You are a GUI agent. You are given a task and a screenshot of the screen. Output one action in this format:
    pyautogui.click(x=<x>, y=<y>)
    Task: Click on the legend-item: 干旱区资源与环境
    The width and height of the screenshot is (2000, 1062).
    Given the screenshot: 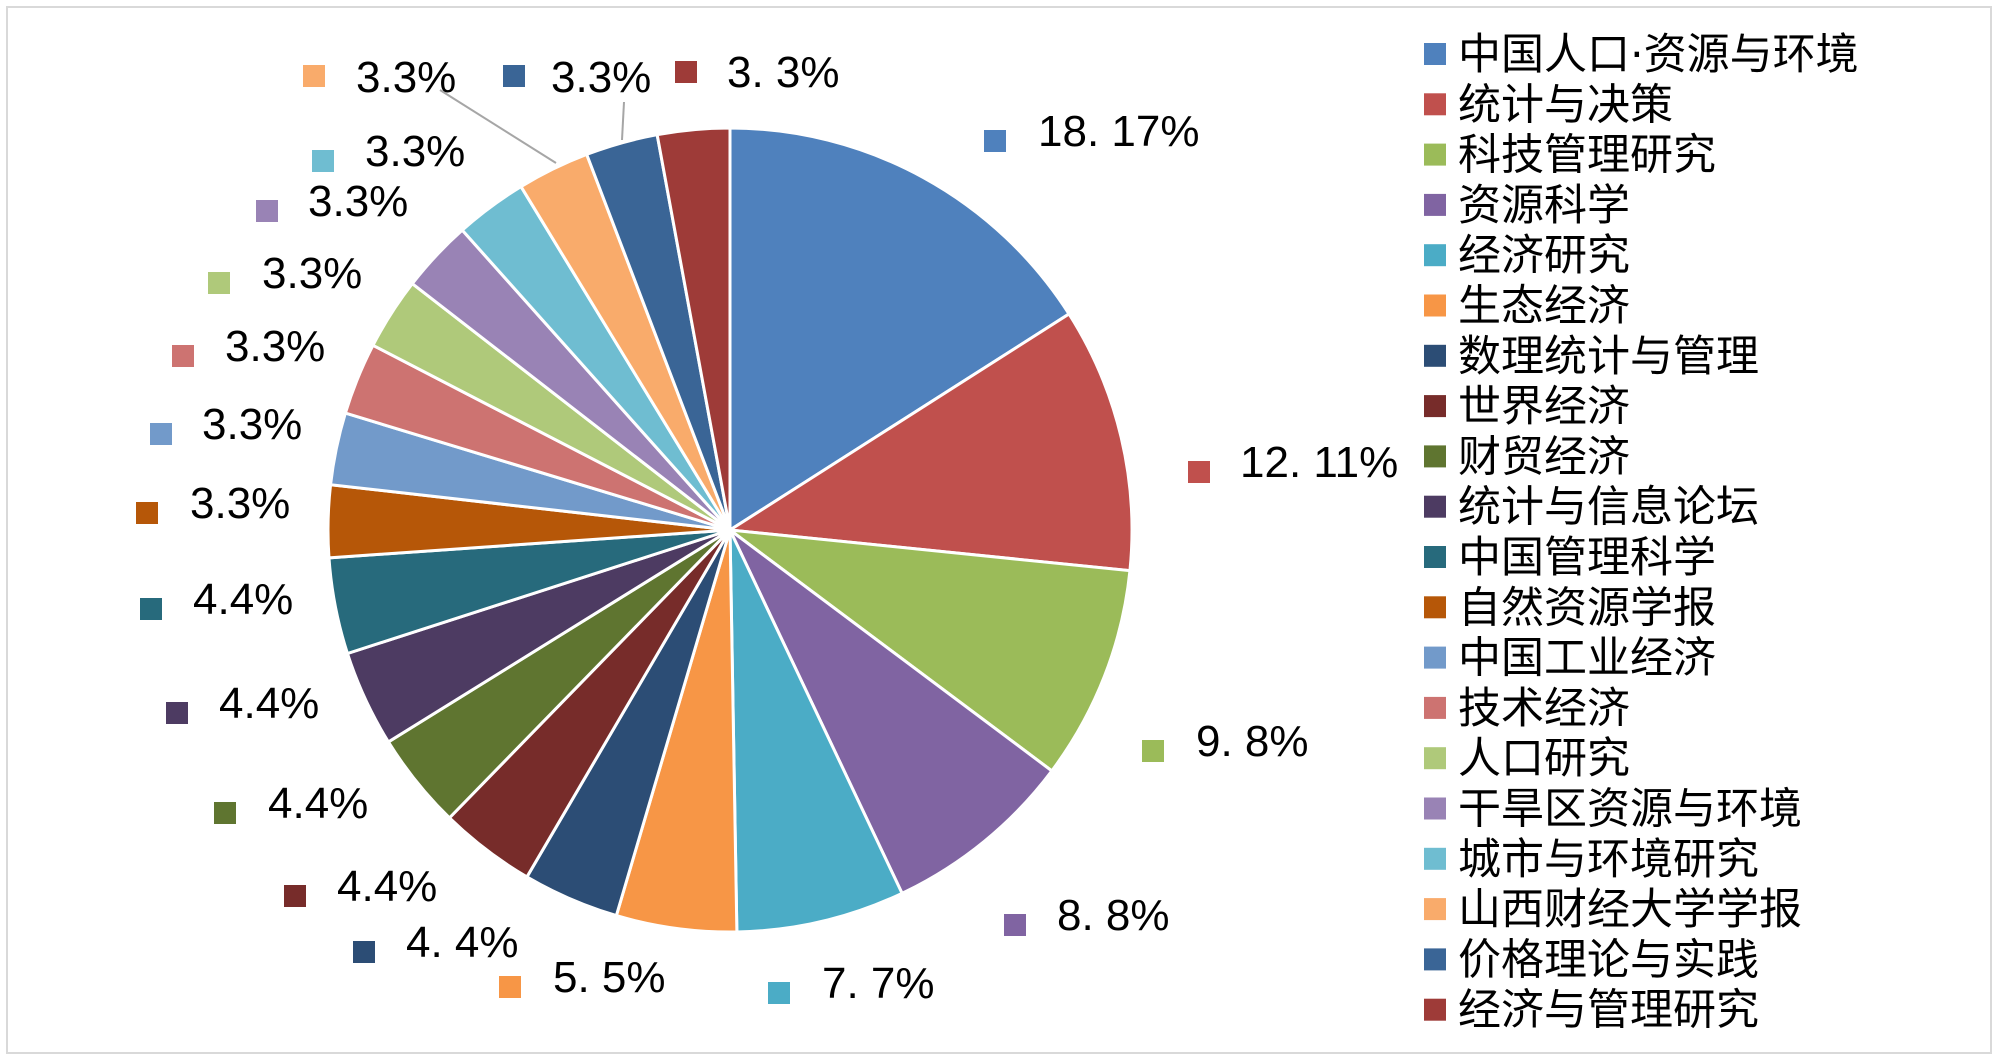 What is the action you would take?
    pyautogui.click(x=1630, y=810)
    